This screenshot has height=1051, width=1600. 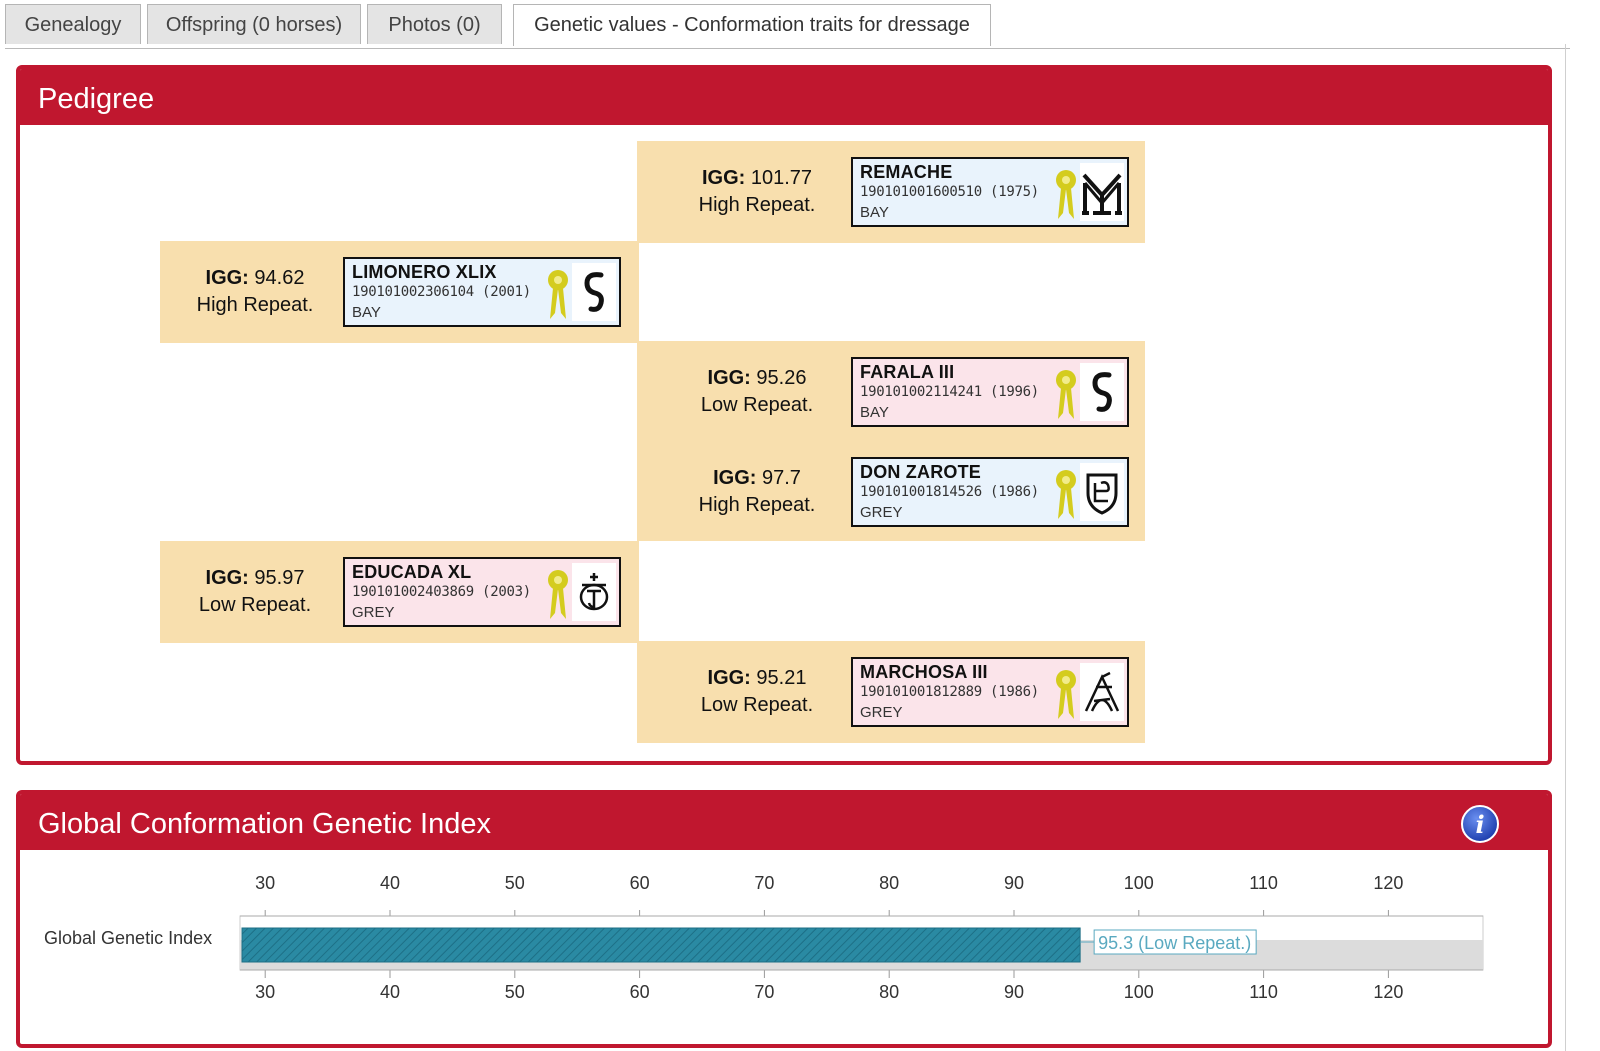 What do you see at coordinates (1102, 192) in the screenshot?
I see `my-brand-icon` at bounding box center [1102, 192].